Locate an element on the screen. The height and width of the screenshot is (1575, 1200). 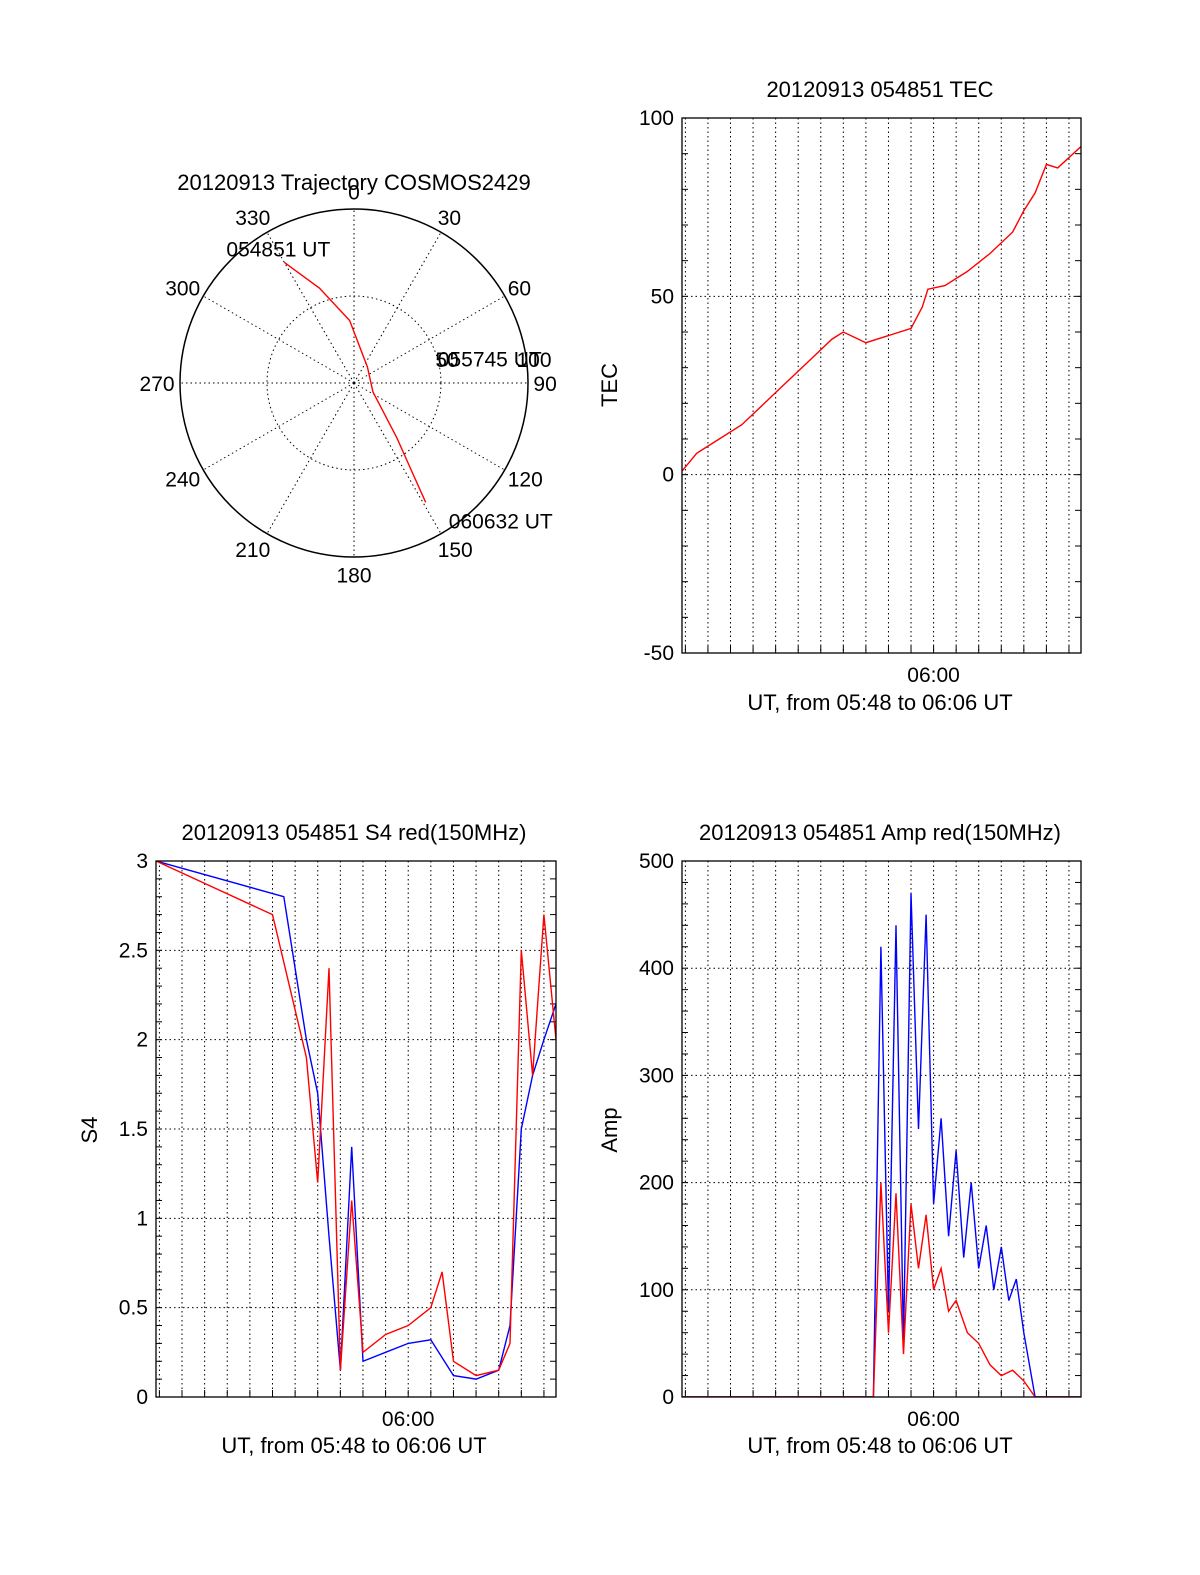
tec-ylabel: TEC is located at coordinates (609, 385).